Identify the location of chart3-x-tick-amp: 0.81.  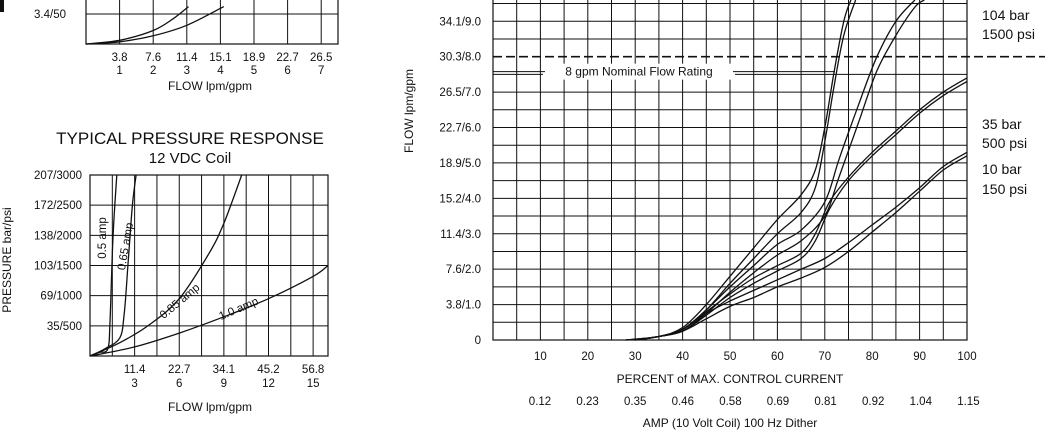
(825, 402).